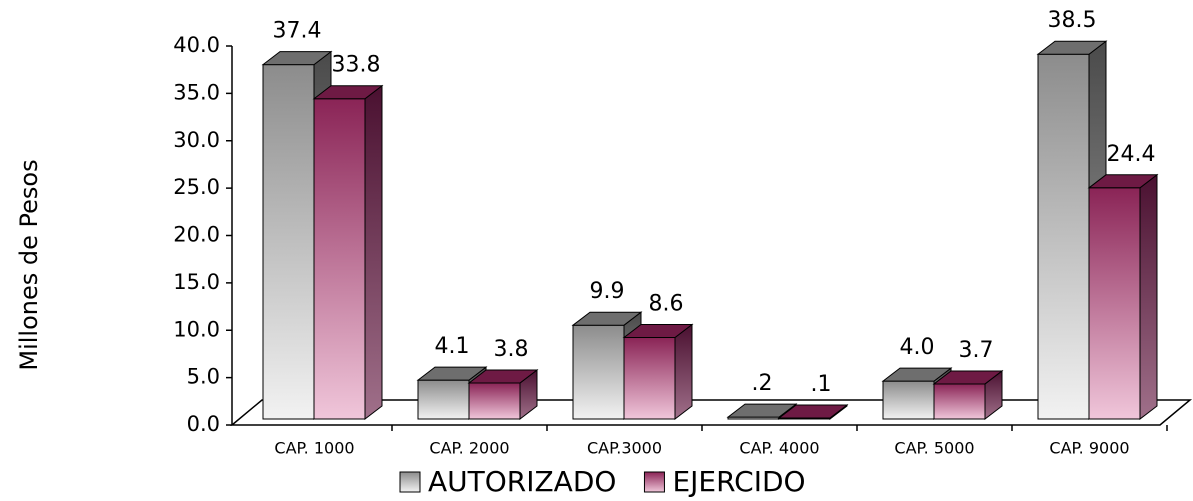  I want to click on y-tick-label: 35.0, so click(196, 92).